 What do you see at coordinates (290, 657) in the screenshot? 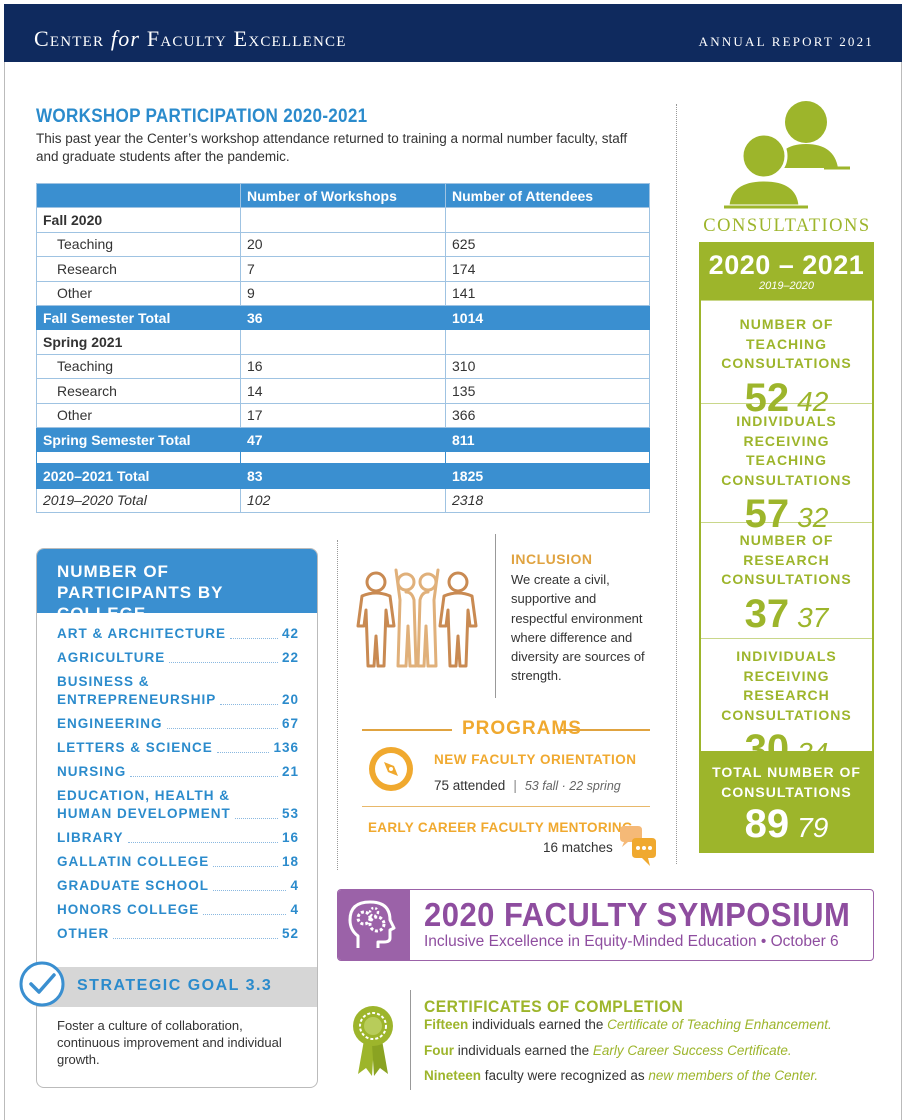
I see `college-count: 22` at bounding box center [290, 657].